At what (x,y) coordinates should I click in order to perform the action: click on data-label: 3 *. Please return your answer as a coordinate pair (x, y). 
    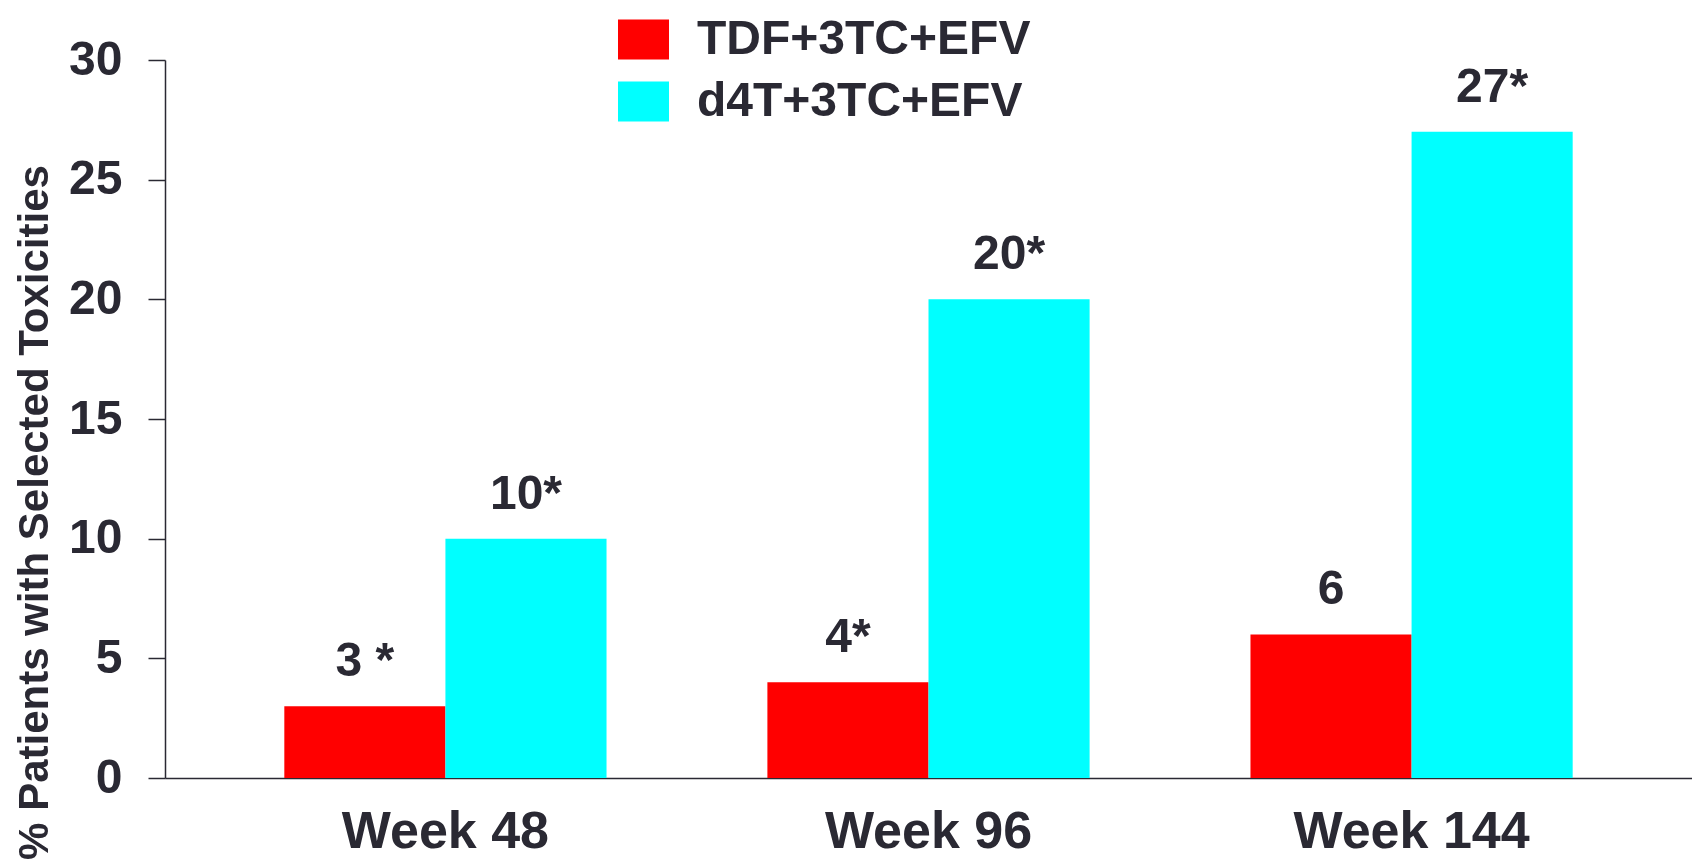
    Looking at the image, I should click on (365, 660).